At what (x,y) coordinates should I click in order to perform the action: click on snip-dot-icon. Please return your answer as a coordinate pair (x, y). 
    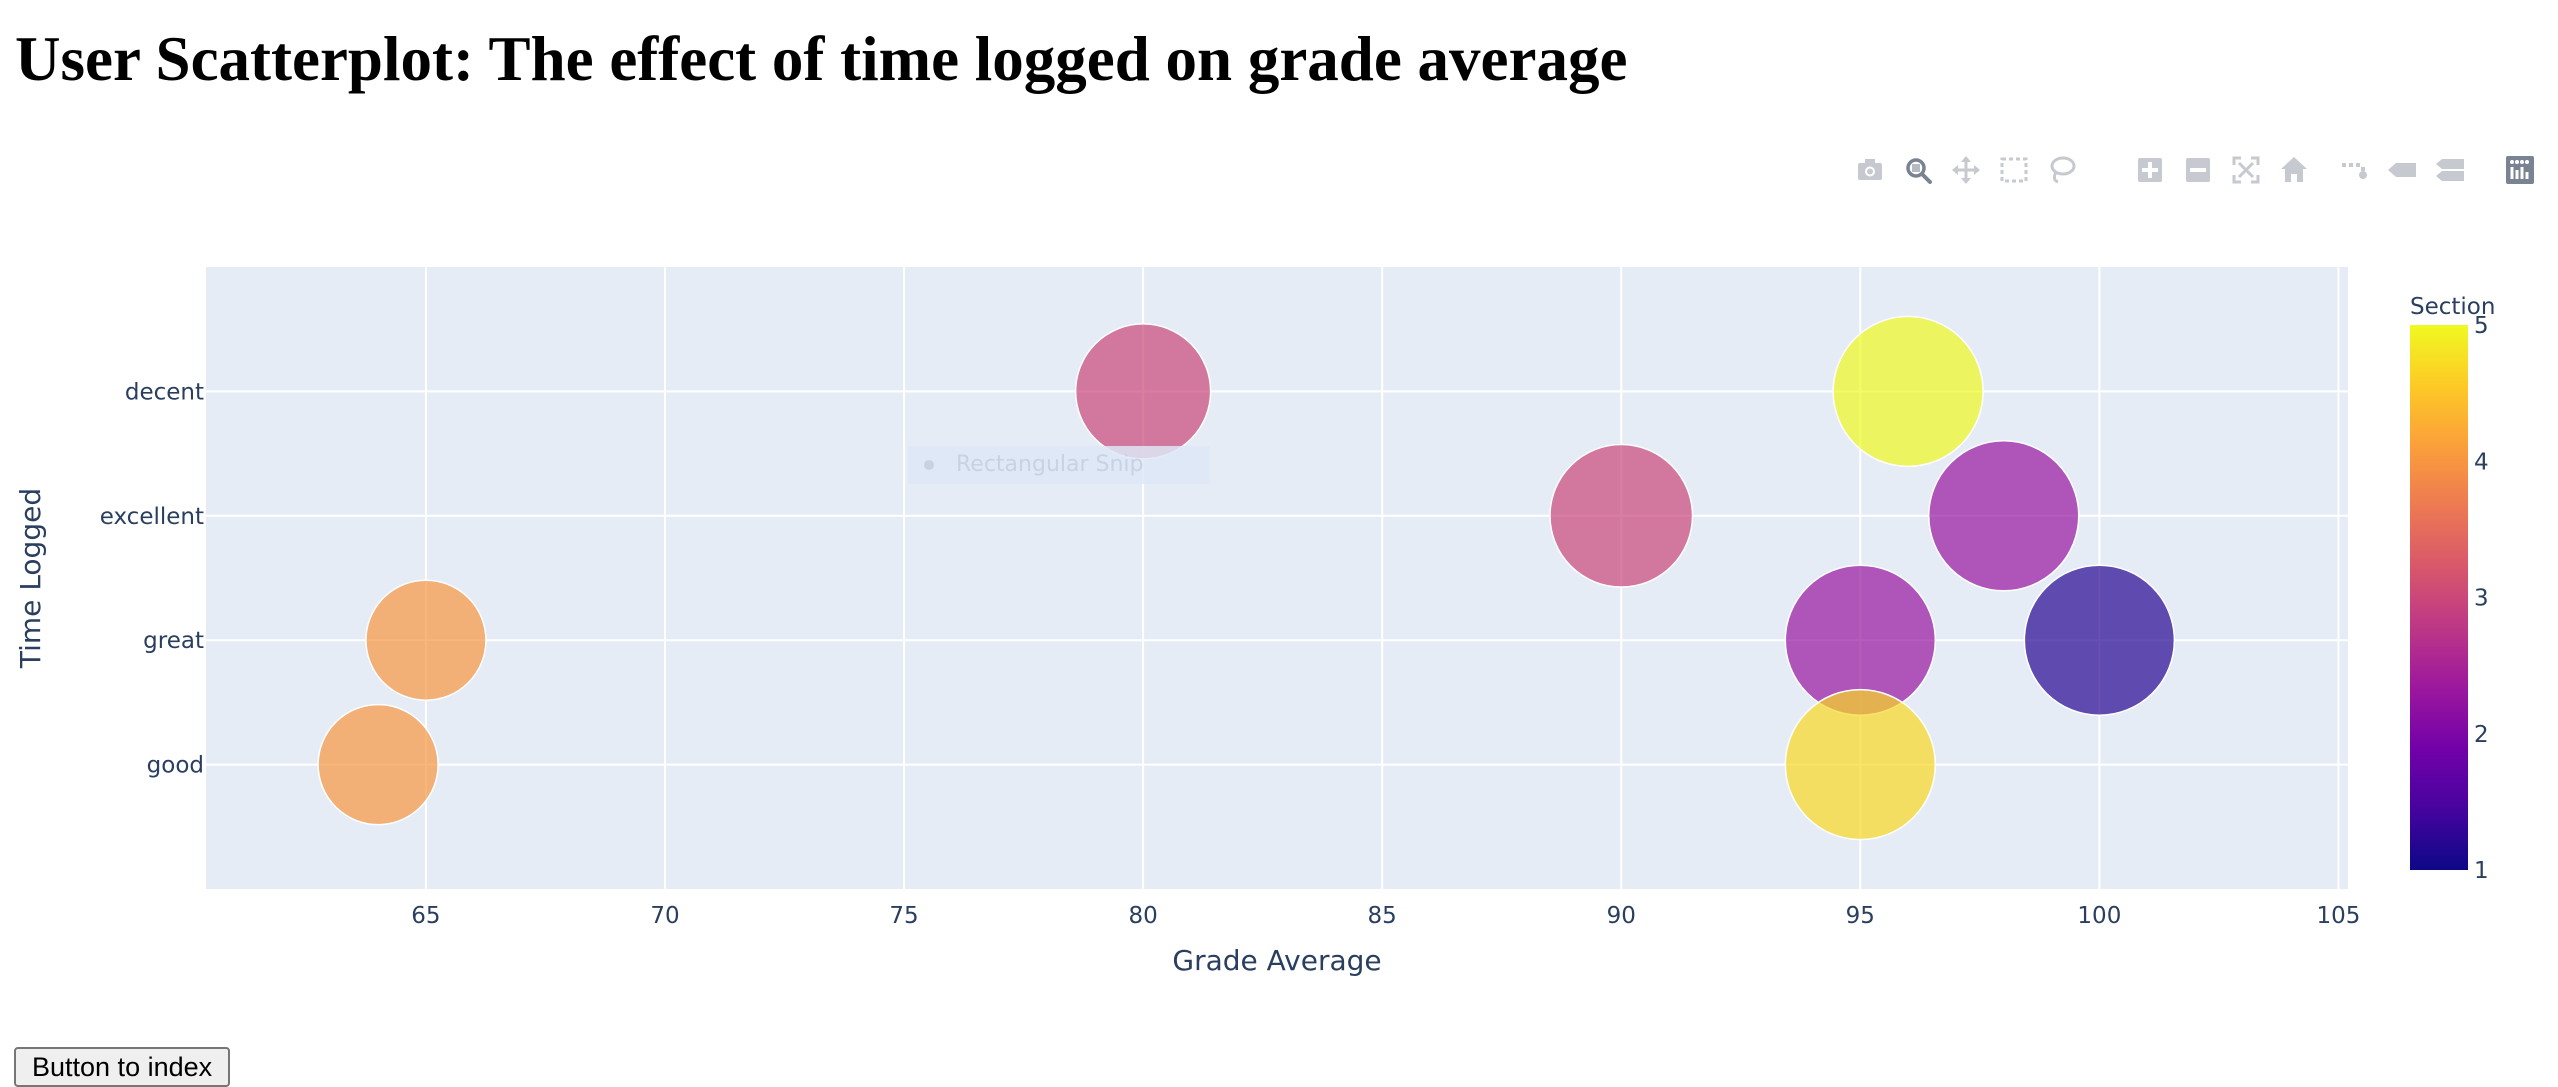
    Looking at the image, I should click on (929, 465).